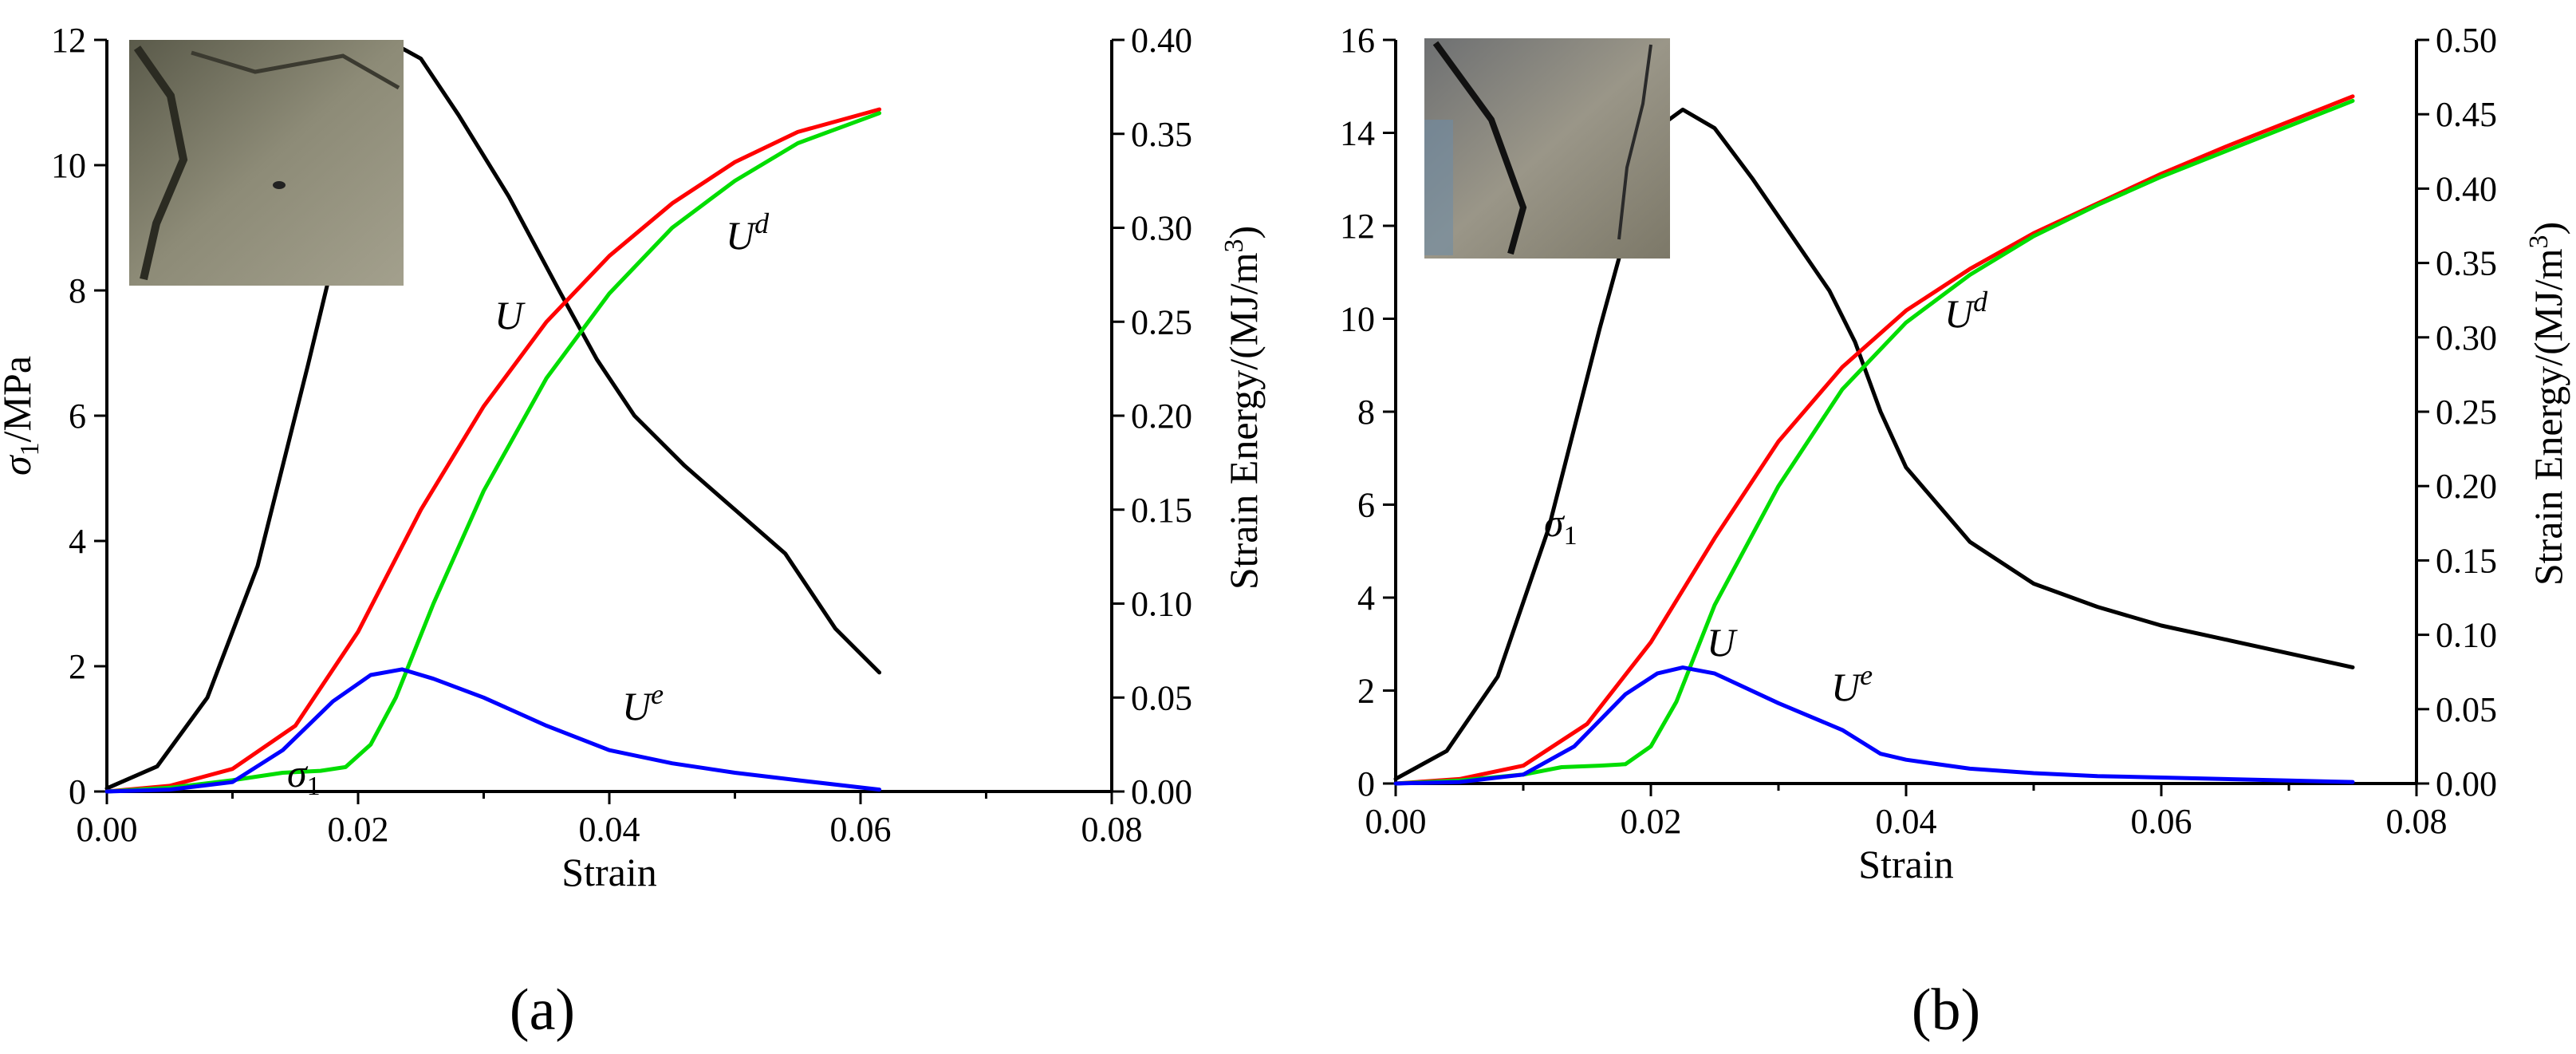 The image size is (2576, 1054). Describe the element at coordinates (542, 1010) in the screenshot. I see `panel-letter-a: (a)` at that location.